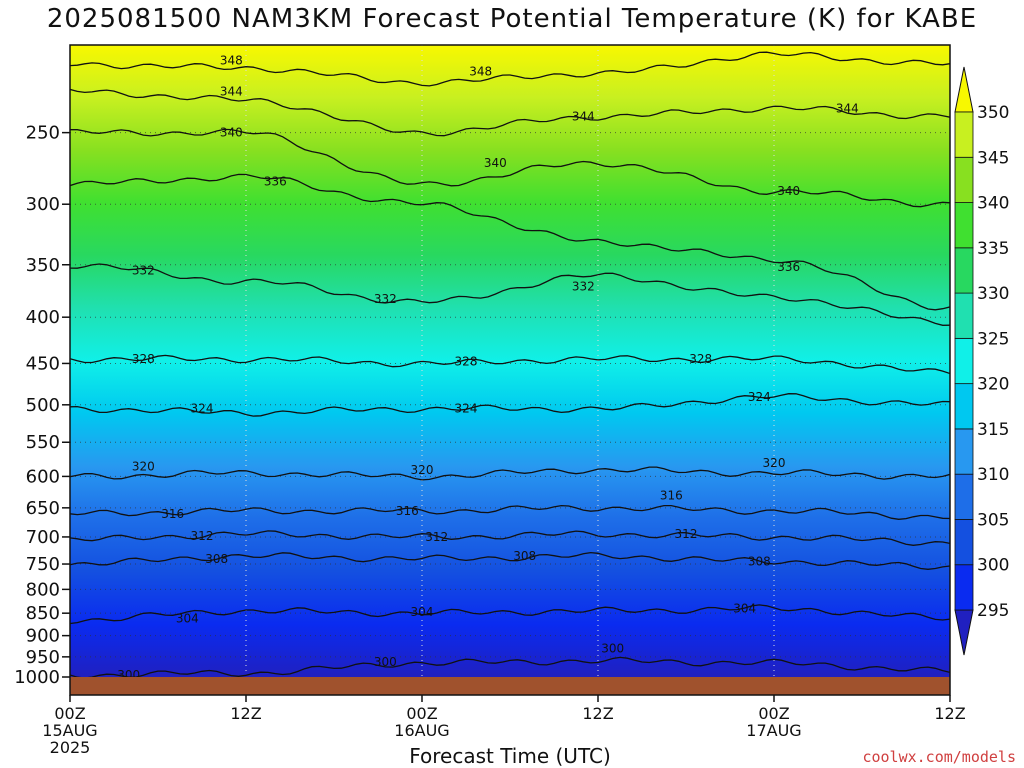 This screenshot has width=1024, height=768. What do you see at coordinates (993, 475) in the screenshot?
I see `colorbar-label: 310` at bounding box center [993, 475].